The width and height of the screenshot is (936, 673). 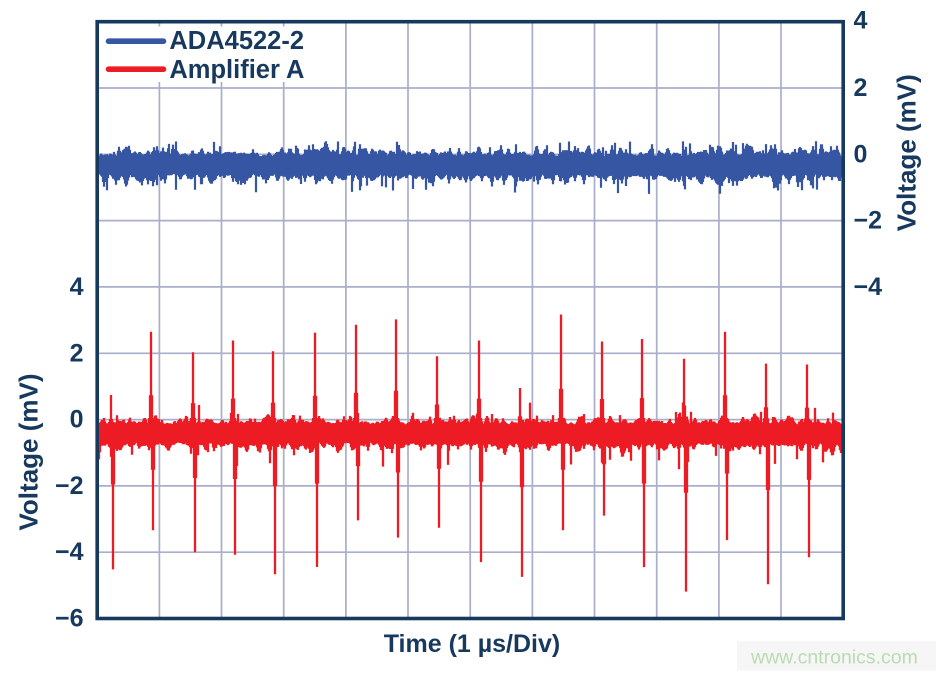 I want to click on svg-text: Amplifier A, so click(x=236, y=70).